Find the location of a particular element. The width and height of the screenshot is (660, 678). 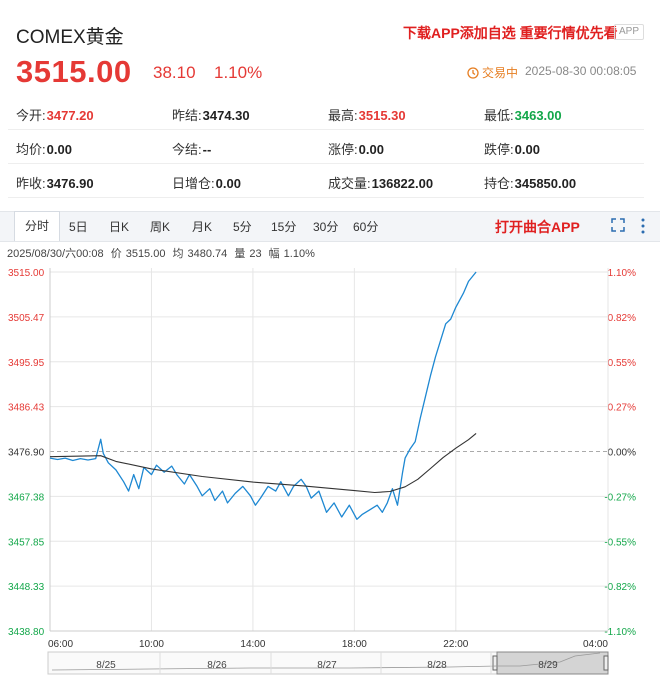

stat-low: 最低:3463.00 is located at coordinates (523, 114).